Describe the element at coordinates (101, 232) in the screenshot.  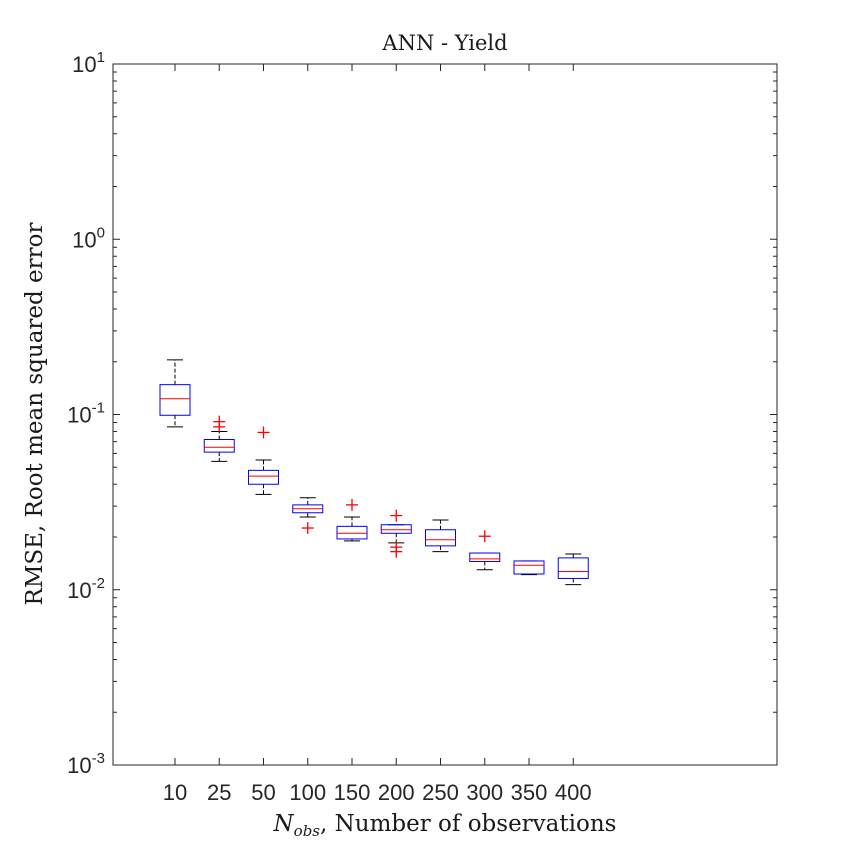
I see `y-tick-label-exponent: 0` at that location.